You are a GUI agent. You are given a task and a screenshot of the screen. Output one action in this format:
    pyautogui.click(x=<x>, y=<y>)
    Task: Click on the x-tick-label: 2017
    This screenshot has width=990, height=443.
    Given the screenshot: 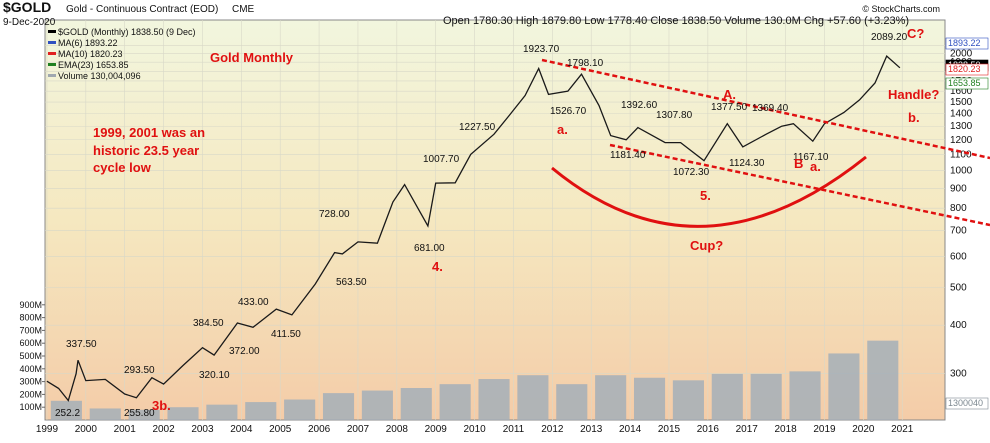 What is the action you would take?
    pyautogui.click(x=747, y=429)
    